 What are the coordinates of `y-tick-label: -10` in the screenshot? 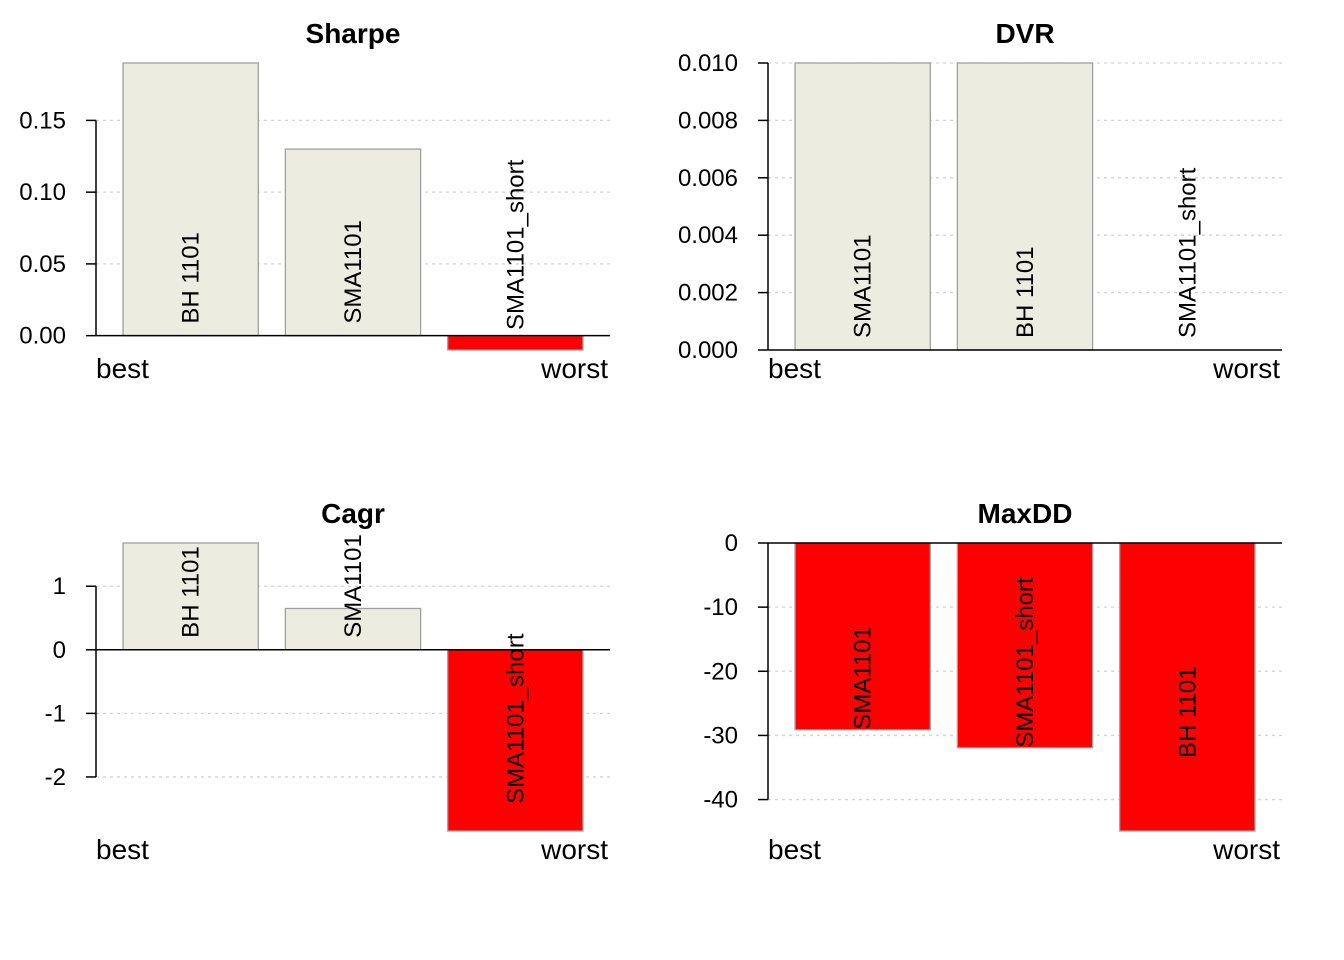 It's located at (720, 607).